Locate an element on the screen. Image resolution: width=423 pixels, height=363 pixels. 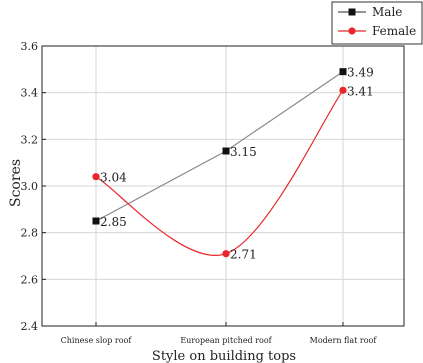
data-label-male: 2.85 is located at coordinates (113, 222).